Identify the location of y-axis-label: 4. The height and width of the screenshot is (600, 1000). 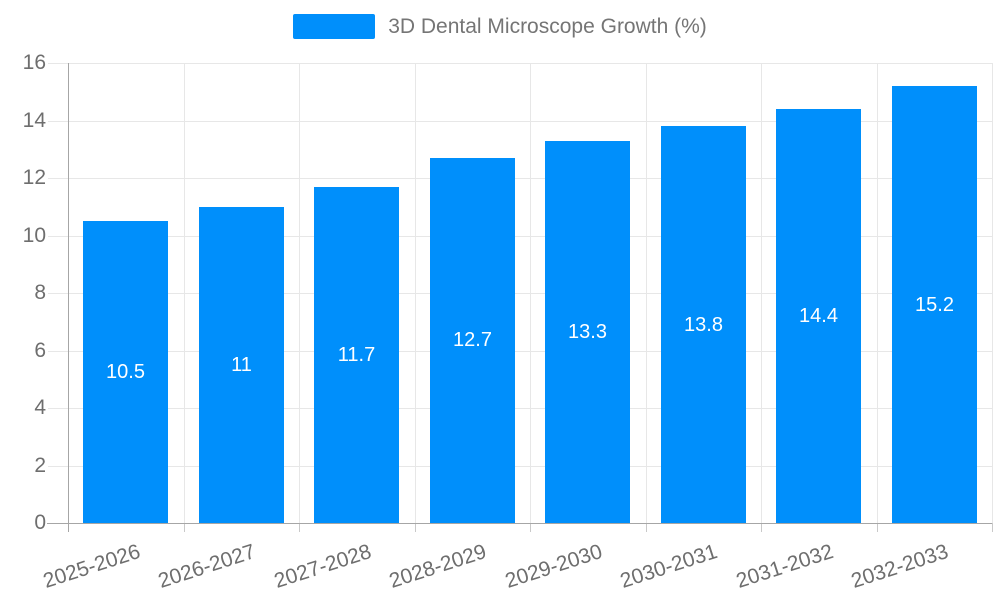
(40, 407).